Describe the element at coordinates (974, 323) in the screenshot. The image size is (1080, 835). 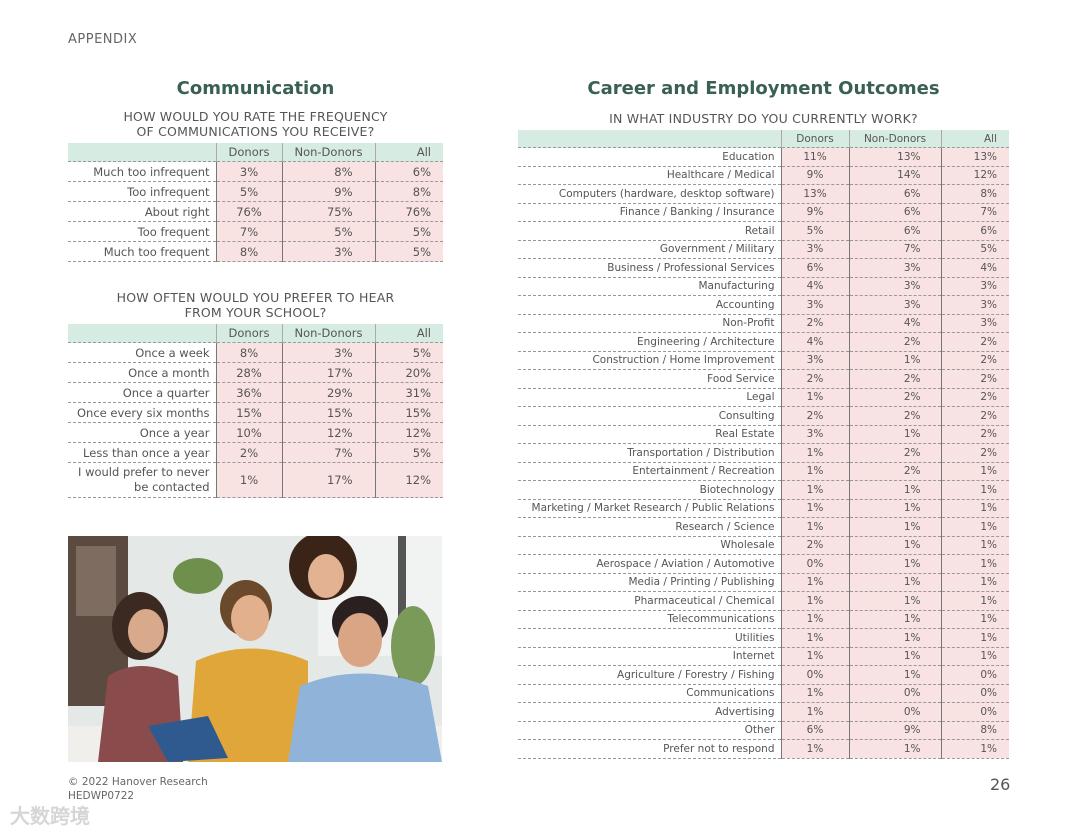
I see `all-value: 3%` at that location.